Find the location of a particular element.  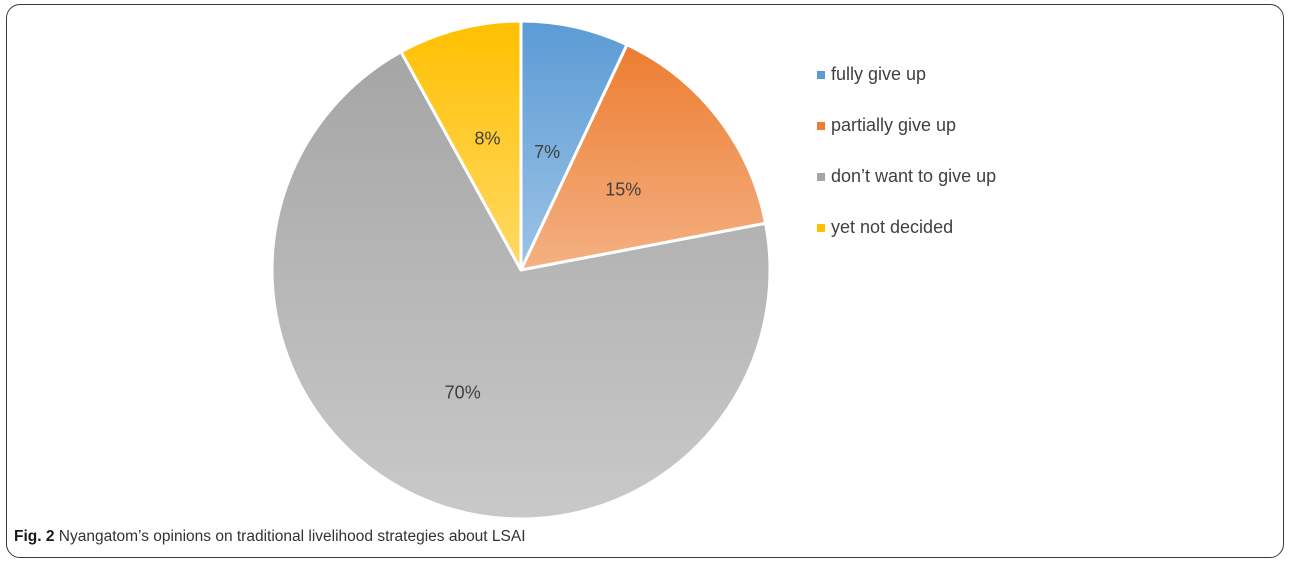

legend-label-yet-not-decided: yet not decided is located at coordinates (892, 227).